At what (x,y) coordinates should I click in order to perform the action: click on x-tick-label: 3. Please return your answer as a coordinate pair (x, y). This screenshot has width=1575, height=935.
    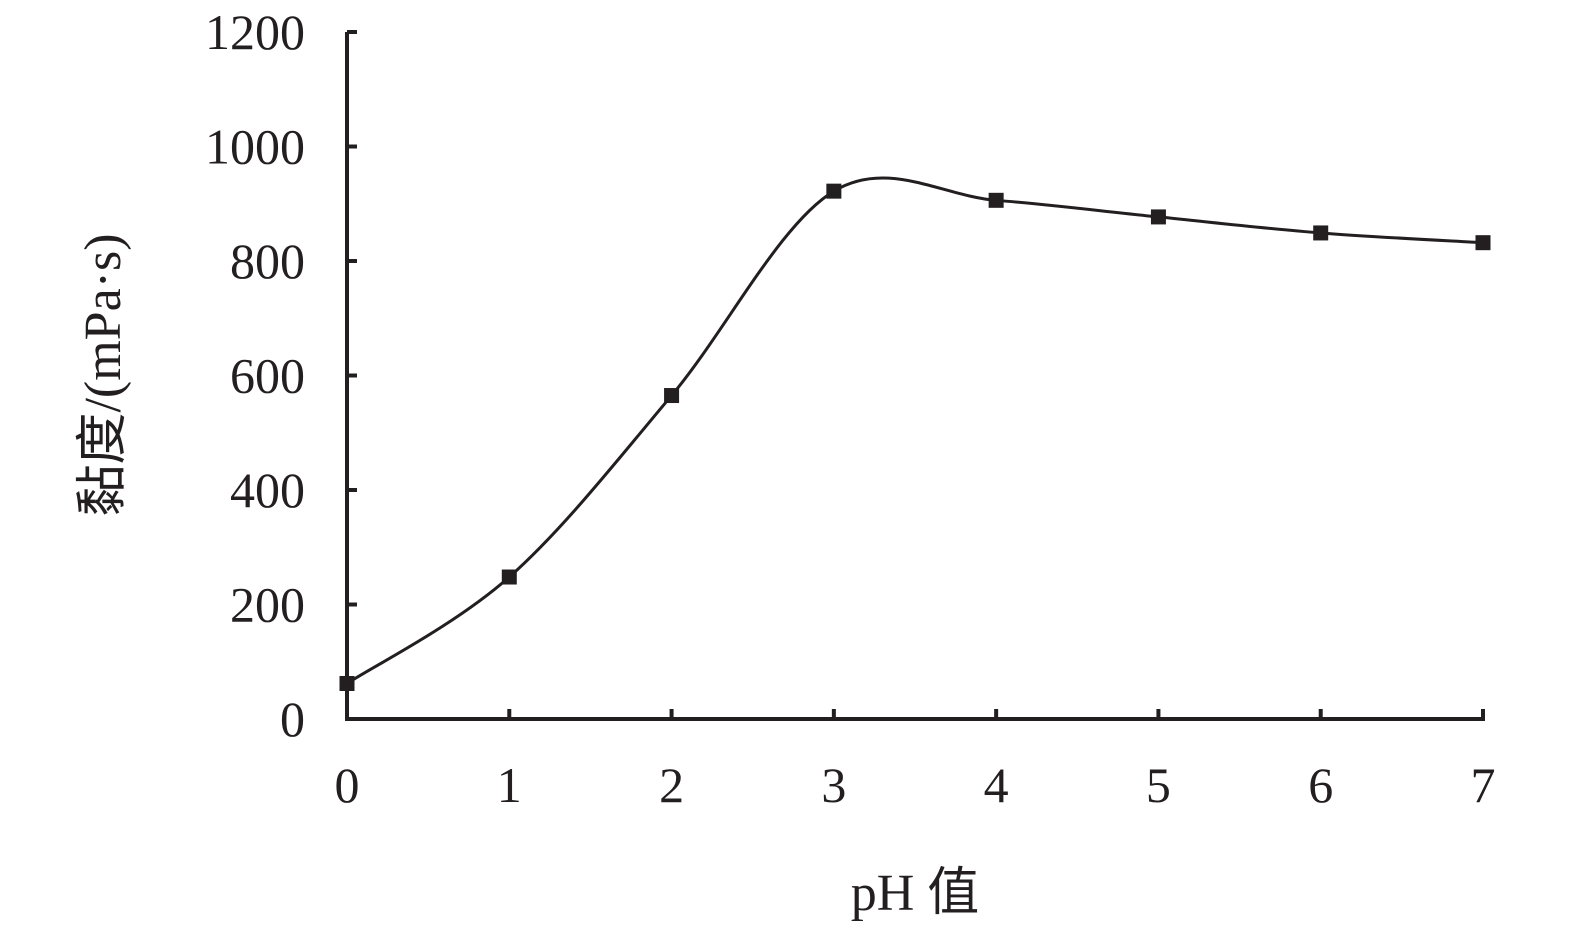
    Looking at the image, I should click on (833, 785).